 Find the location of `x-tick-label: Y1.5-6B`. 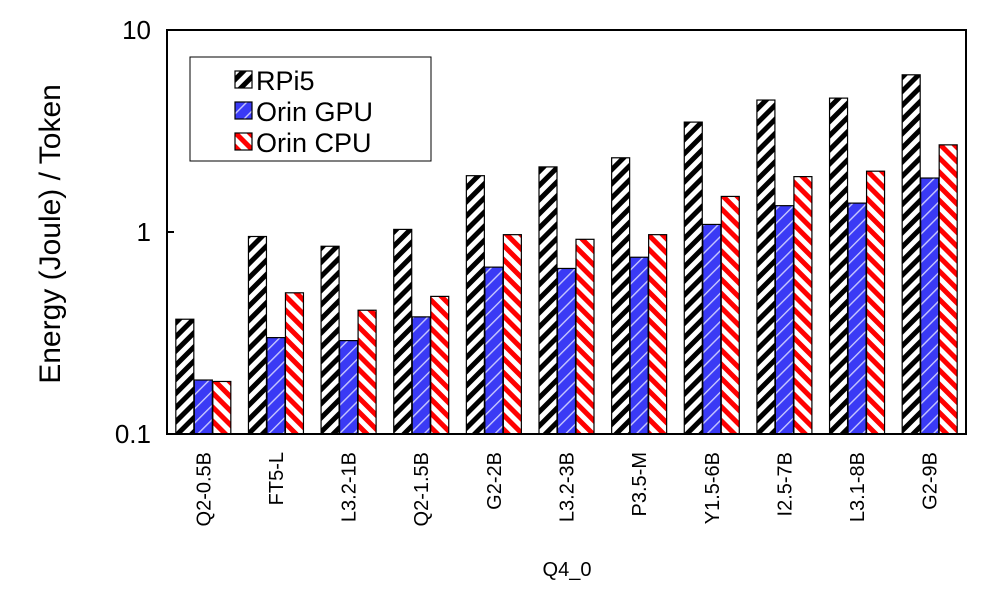

x-tick-label: Y1.5-6B is located at coordinates (713, 488).